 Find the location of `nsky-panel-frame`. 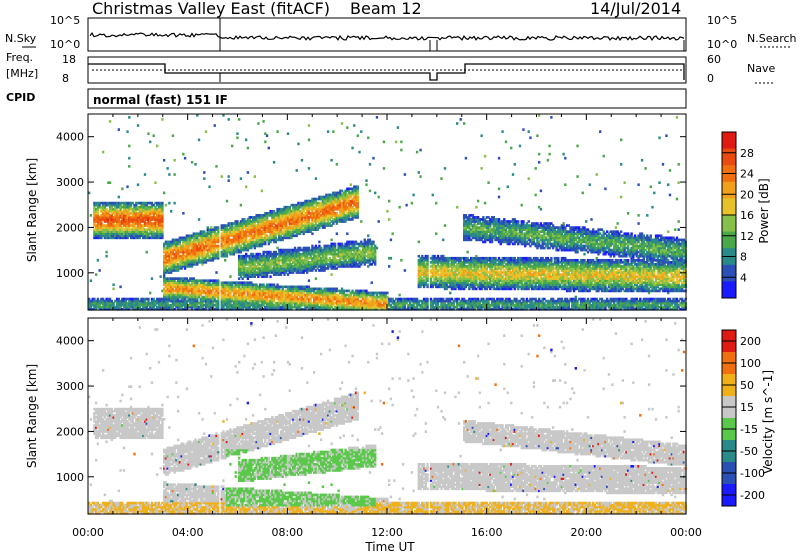

nsky-panel-frame is located at coordinates (387, 34).